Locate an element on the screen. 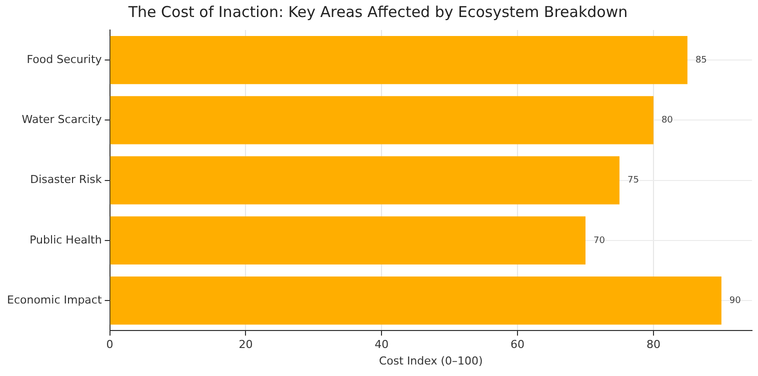 This screenshot has width=758, height=376. y-tick-label: Food Security is located at coordinates (64, 59).